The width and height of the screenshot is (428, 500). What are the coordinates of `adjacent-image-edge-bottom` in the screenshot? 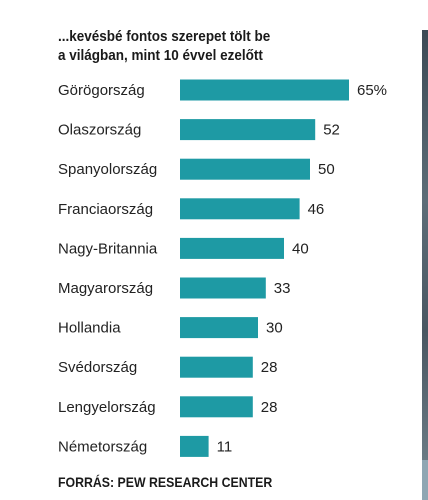 It's located at (425, 480).